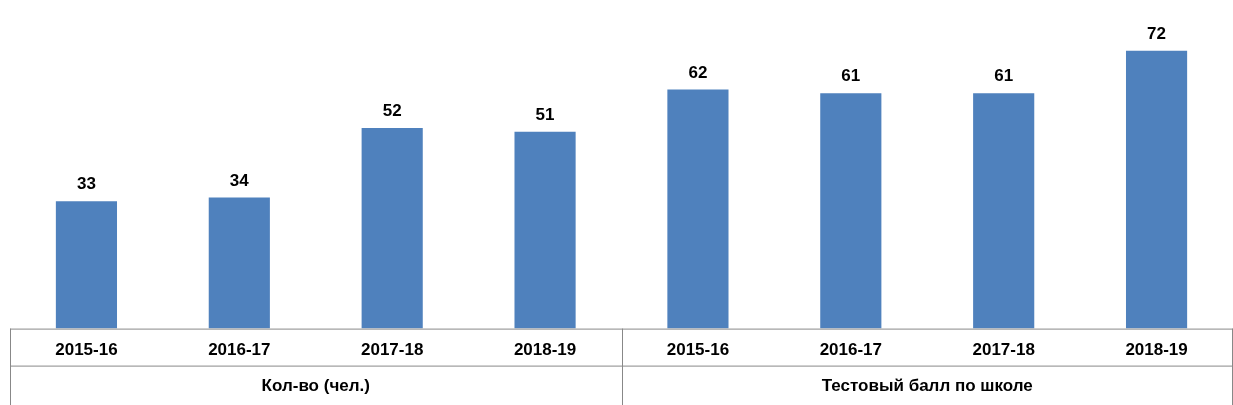 The width and height of the screenshot is (1233, 405). Describe the element at coordinates (1157, 34) in the screenshot. I see `data-label: 72` at that location.